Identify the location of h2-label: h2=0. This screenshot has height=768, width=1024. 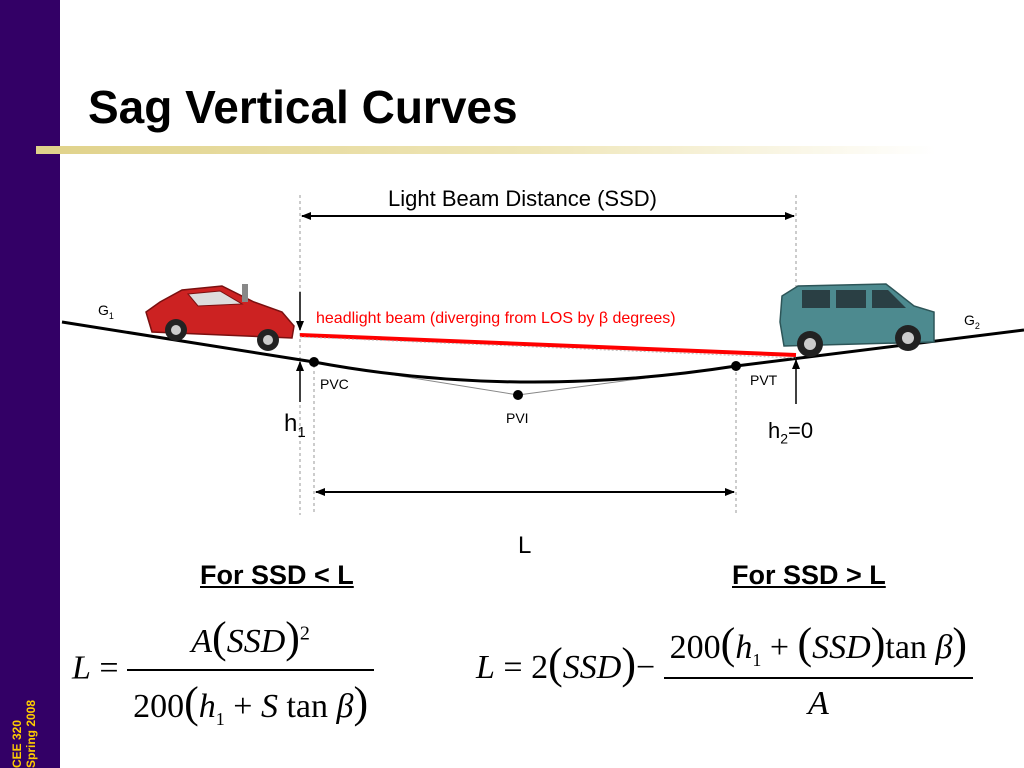
(791, 432).